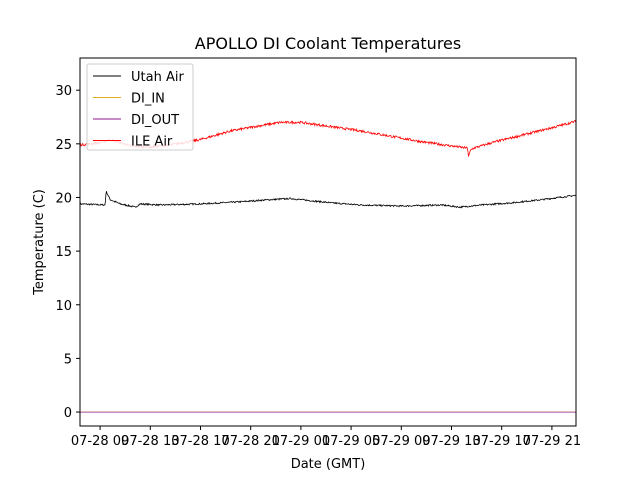 Image resolution: width=640 pixels, height=480 pixels. What do you see at coordinates (39, 242) in the screenshot?
I see `y-axis-label: Temperature (C)` at bounding box center [39, 242].